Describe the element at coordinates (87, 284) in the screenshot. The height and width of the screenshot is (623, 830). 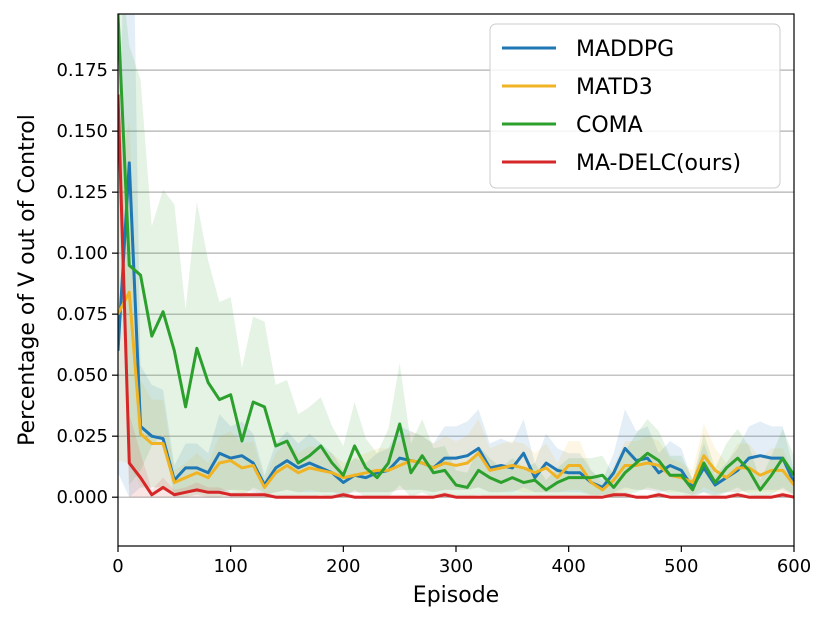
I see `y-axis-ticks: 0.000 0.025 0.050 0.075 0.100 0.125 0.150 0.175` at that location.